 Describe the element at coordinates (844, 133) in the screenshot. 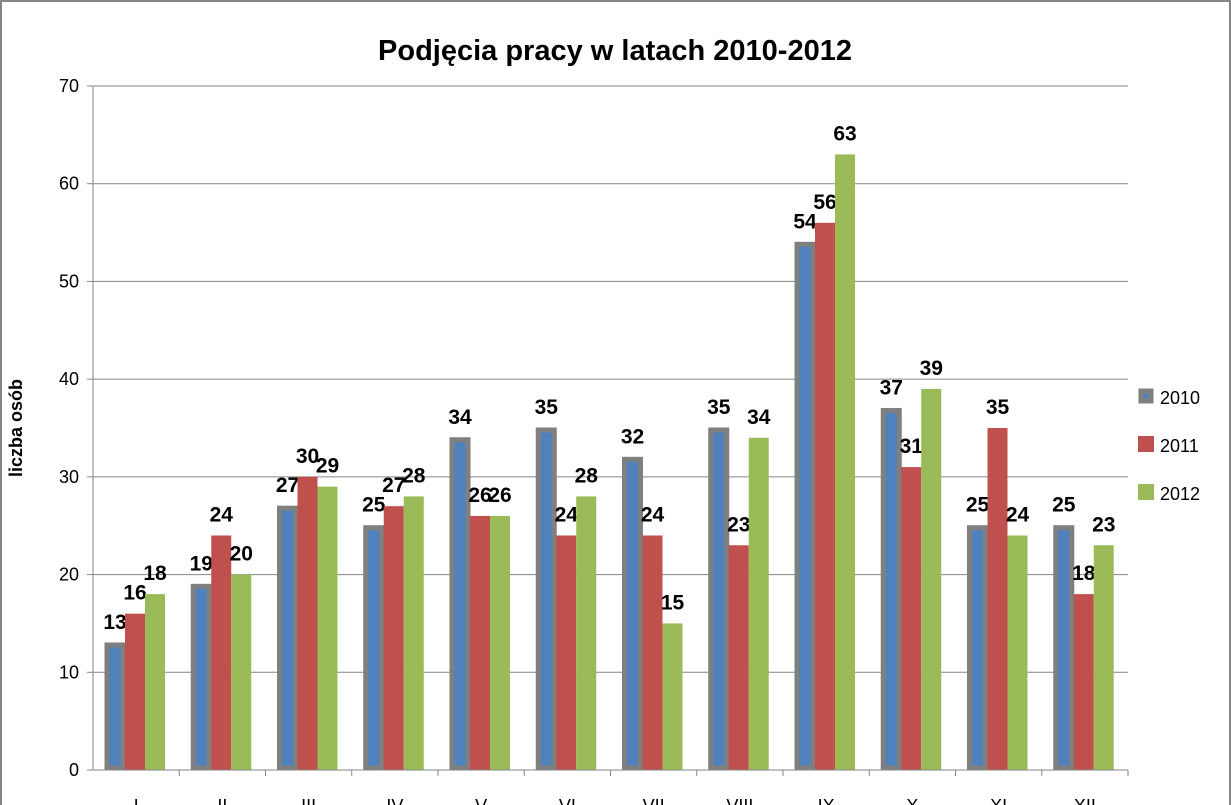

I see `data-label: 63` at that location.